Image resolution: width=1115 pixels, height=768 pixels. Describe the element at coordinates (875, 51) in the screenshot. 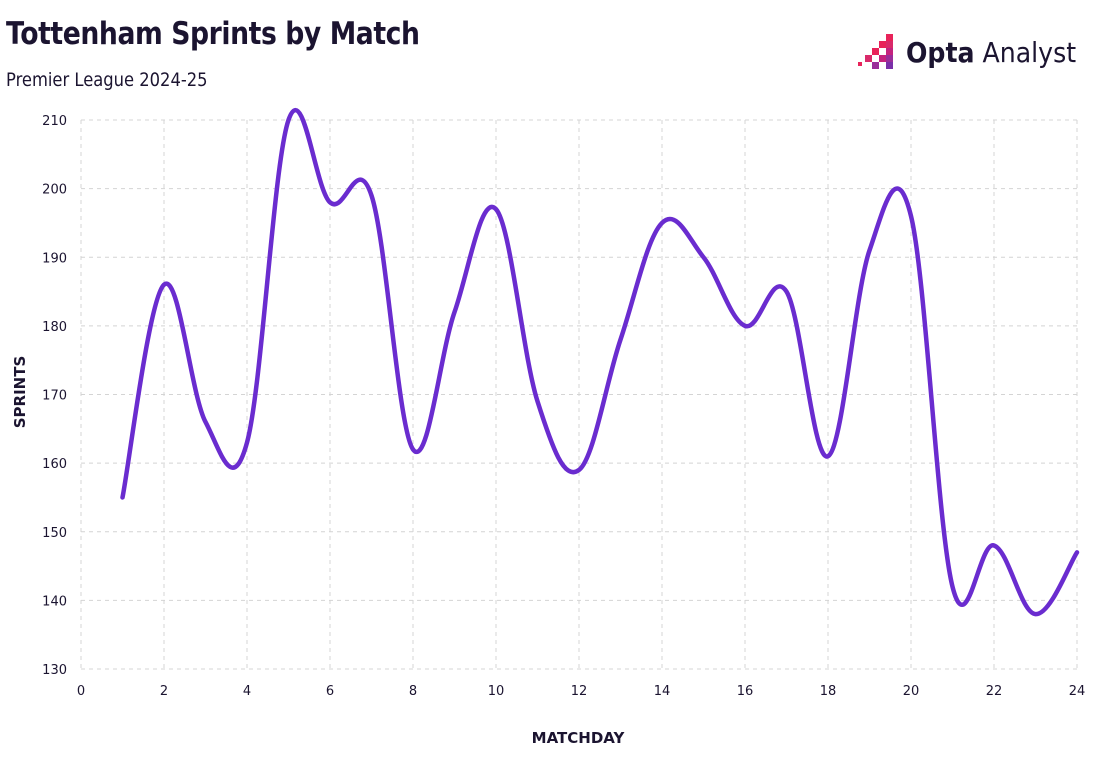

I see `opta-mark-icon` at that location.